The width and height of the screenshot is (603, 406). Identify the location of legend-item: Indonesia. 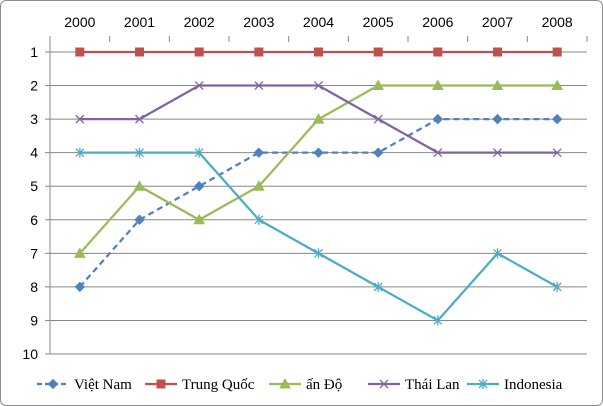
(515, 385).